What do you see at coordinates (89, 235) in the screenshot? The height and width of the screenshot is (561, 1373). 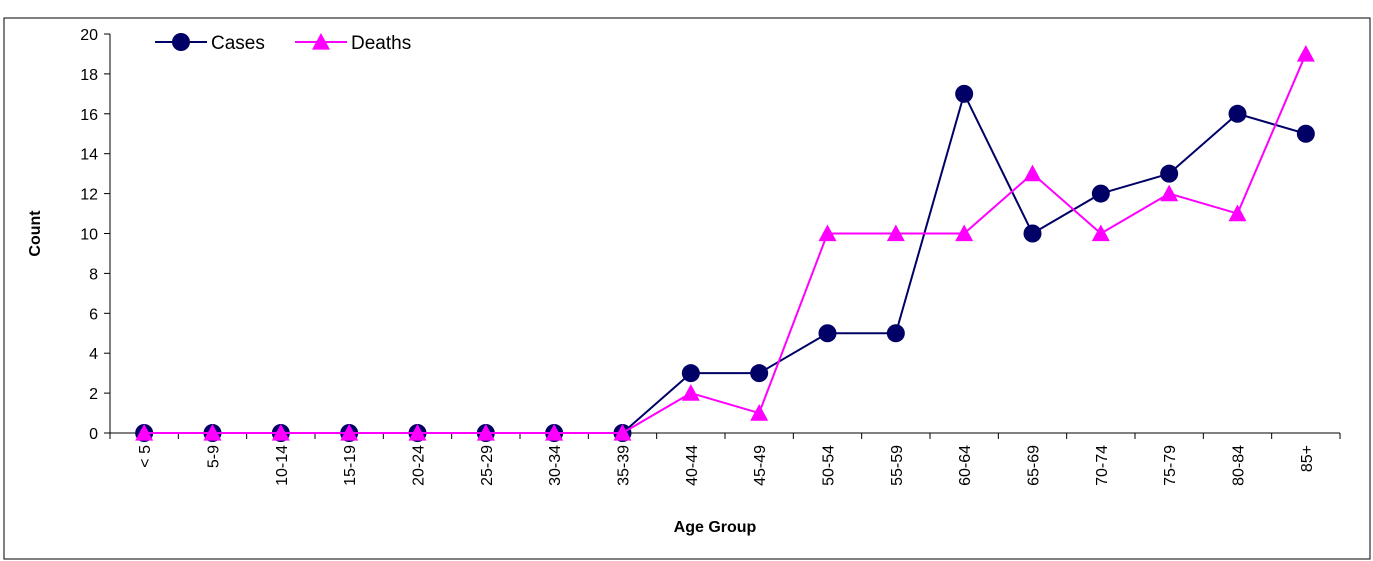 I see `y-tick-label: 10` at bounding box center [89, 235].